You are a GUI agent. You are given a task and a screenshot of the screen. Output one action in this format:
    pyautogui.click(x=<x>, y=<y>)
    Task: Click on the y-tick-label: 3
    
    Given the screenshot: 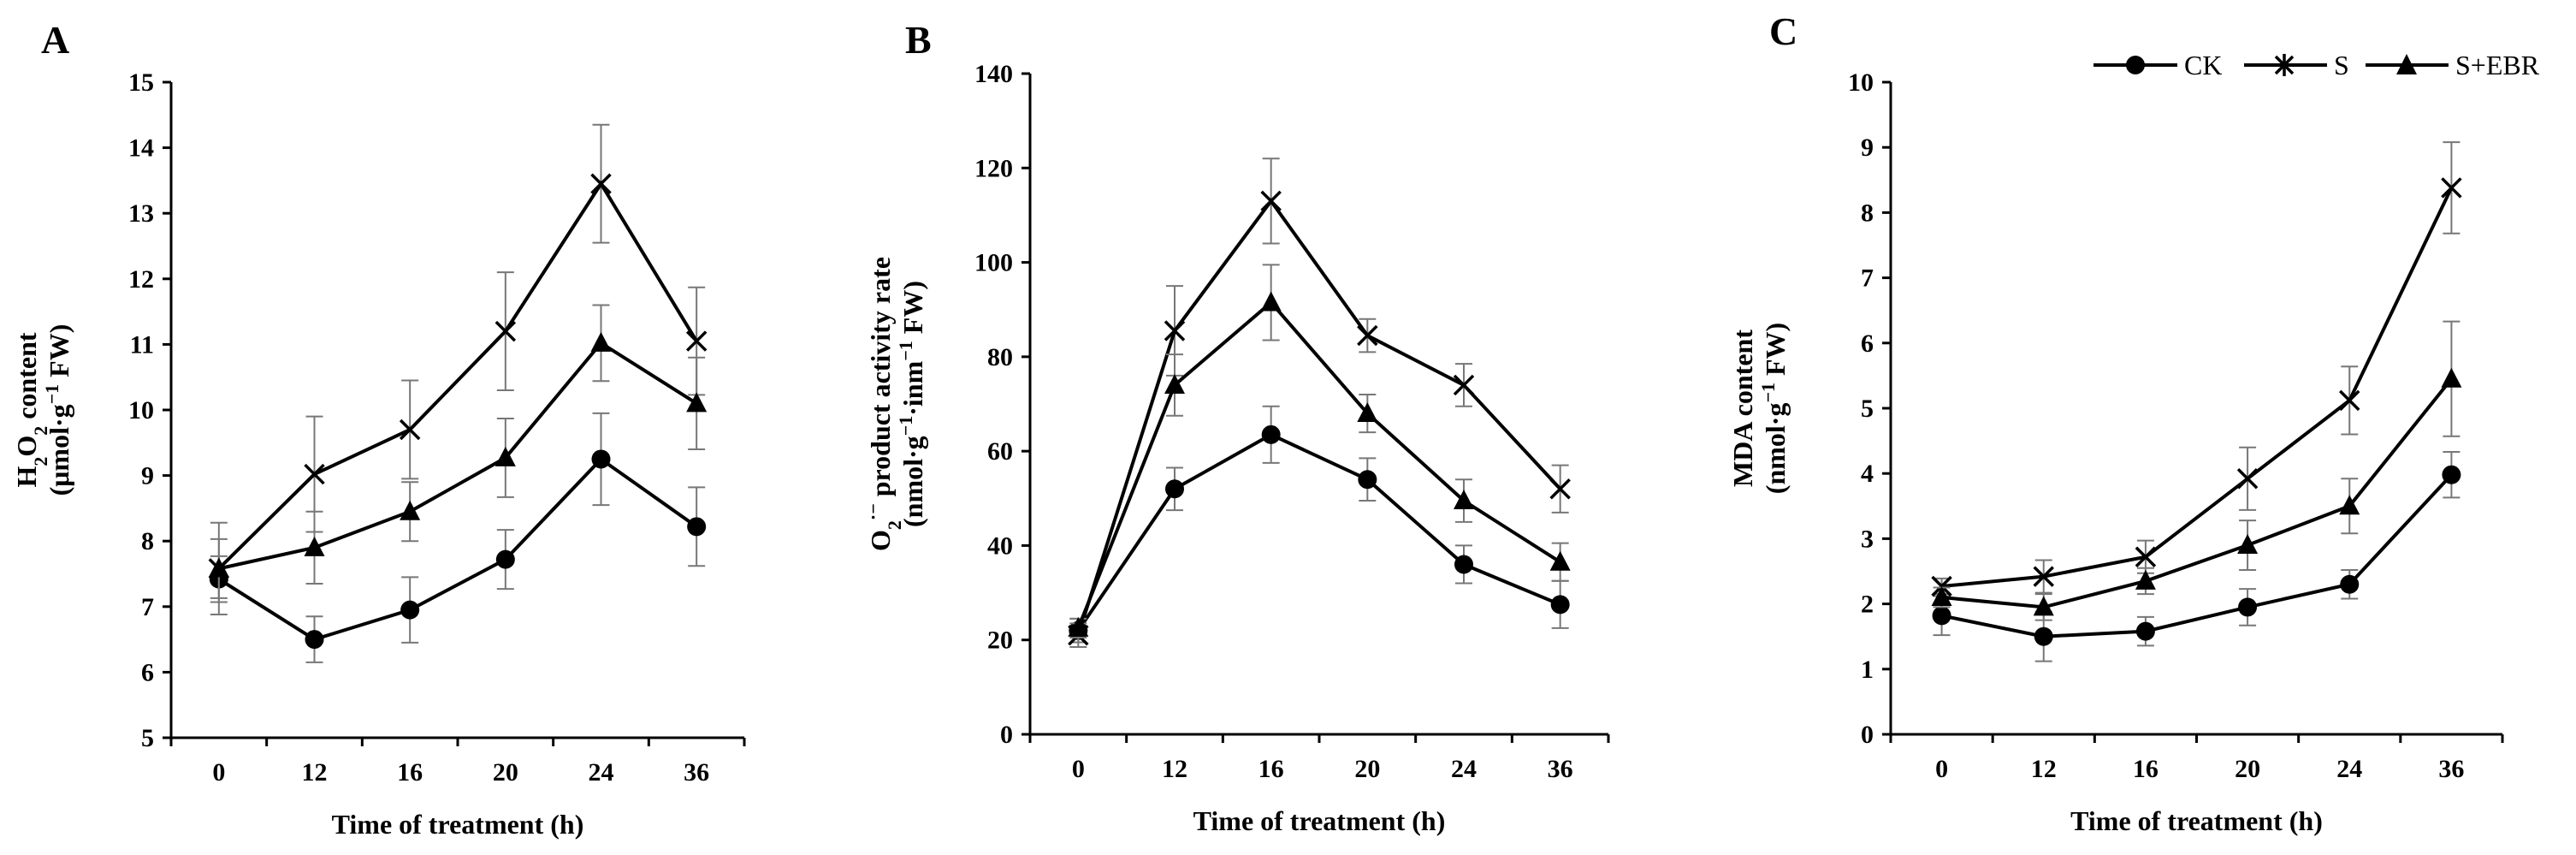 What is the action you would take?
    pyautogui.click(x=1867, y=539)
    